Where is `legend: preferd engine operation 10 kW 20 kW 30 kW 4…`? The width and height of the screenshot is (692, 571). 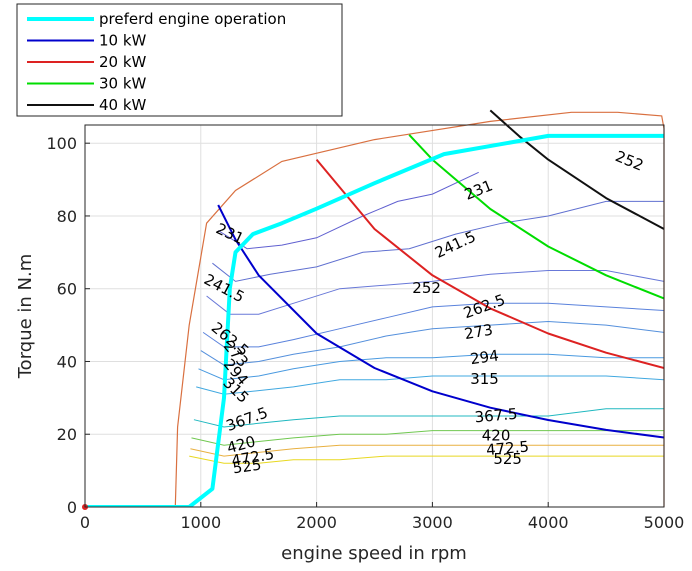 legend: preferd engine operation 10 kW 20 kW 30 kW 4… is located at coordinates (179, 60).